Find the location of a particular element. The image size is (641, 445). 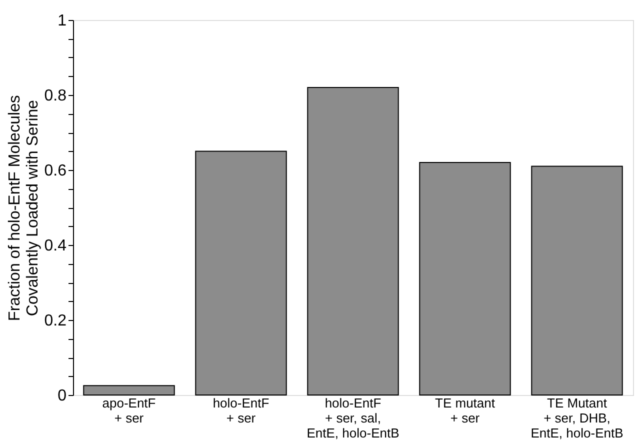

y-axis-title: Fraction of holo-EntF Molecules Covalently Loaded with Serine is located at coordinates (24, 208).